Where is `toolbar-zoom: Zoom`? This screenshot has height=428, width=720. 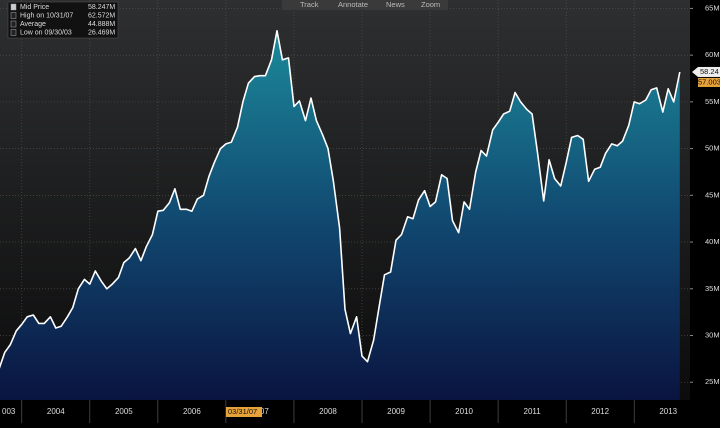
toolbar-zoom: Zoom is located at coordinates (430, 4).